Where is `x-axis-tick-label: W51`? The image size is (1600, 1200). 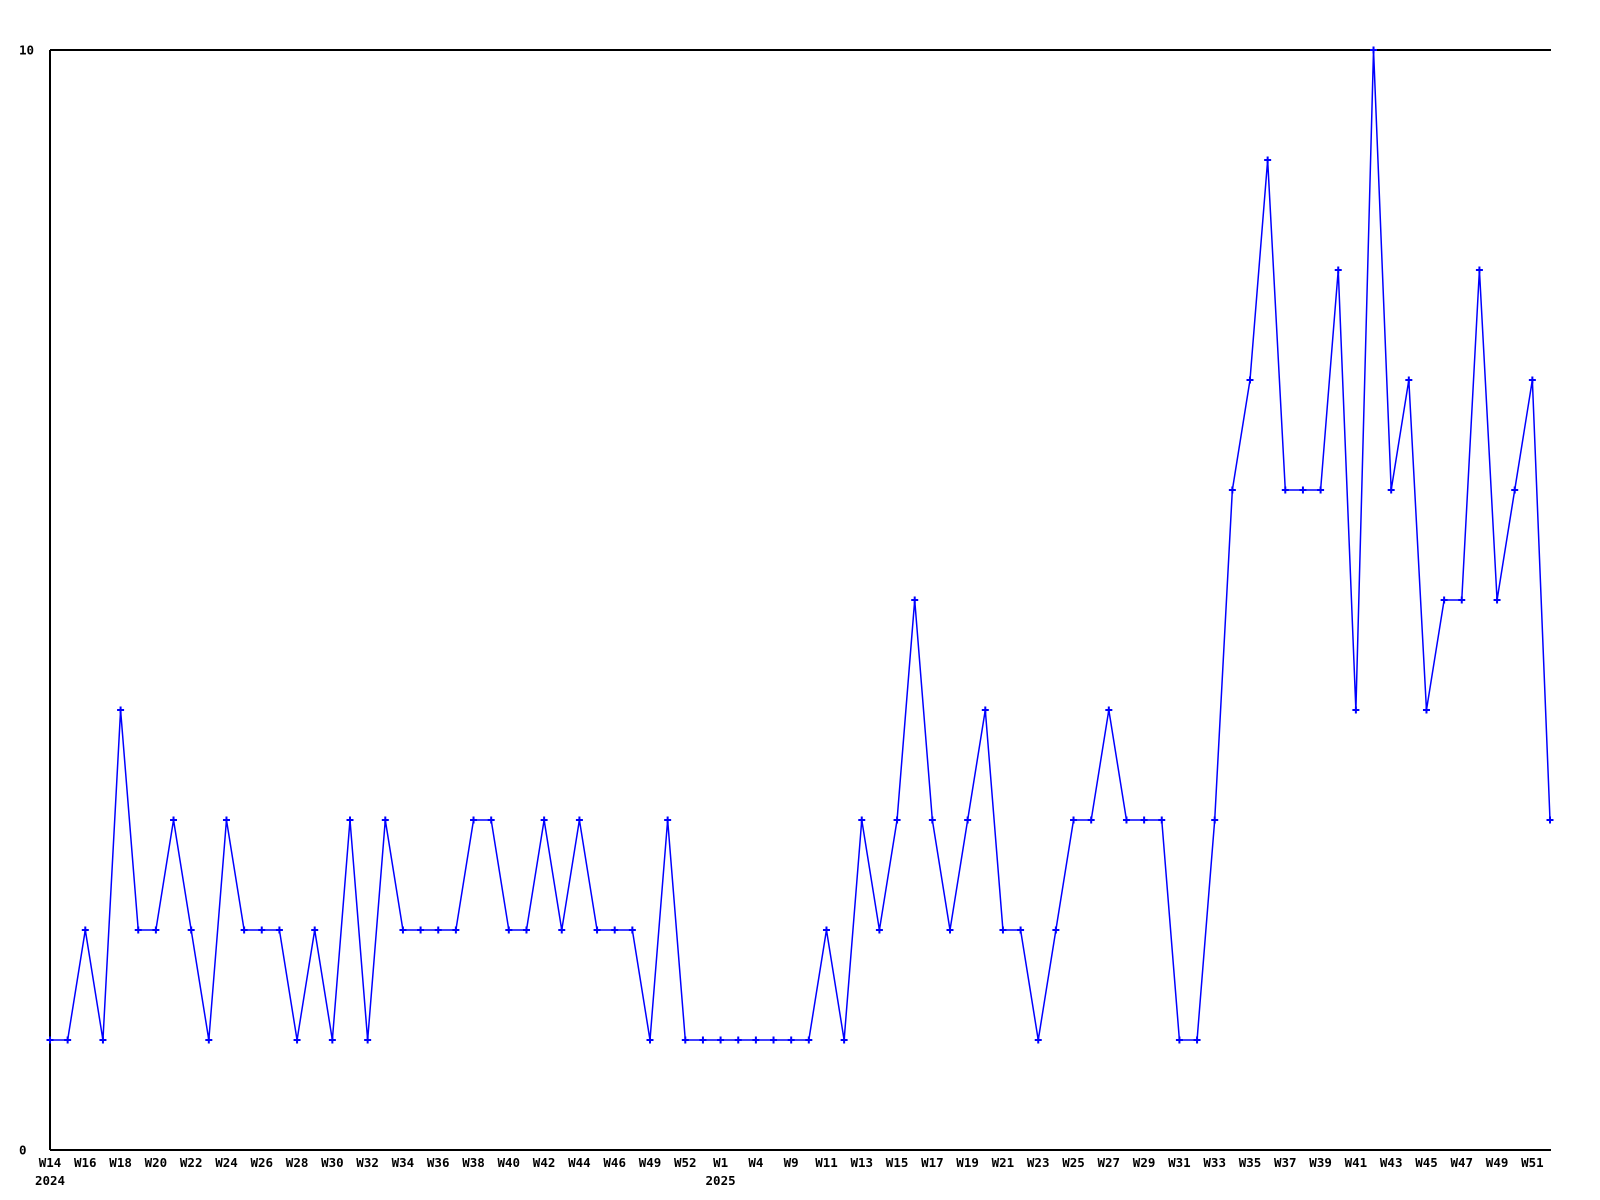
x-axis-tick-label: W51 is located at coordinates (1532, 1162).